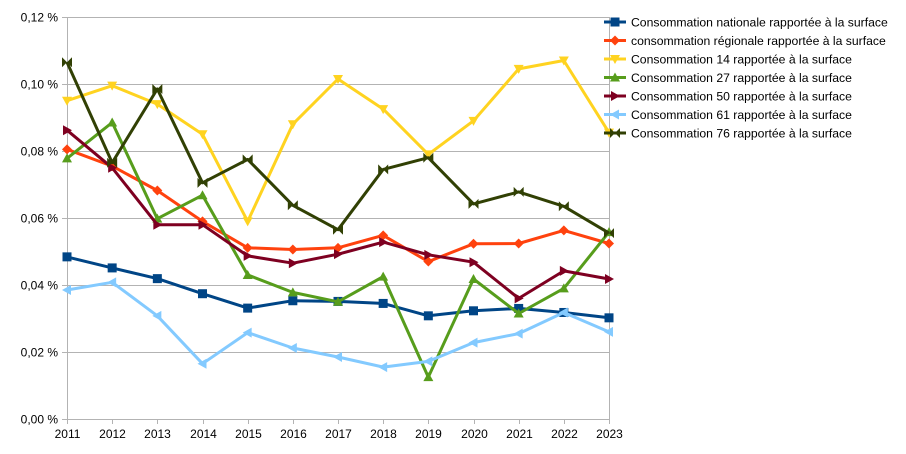  Describe the element at coordinates (428, 434) in the screenshot. I see `x-tick-label: 2019` at that location.